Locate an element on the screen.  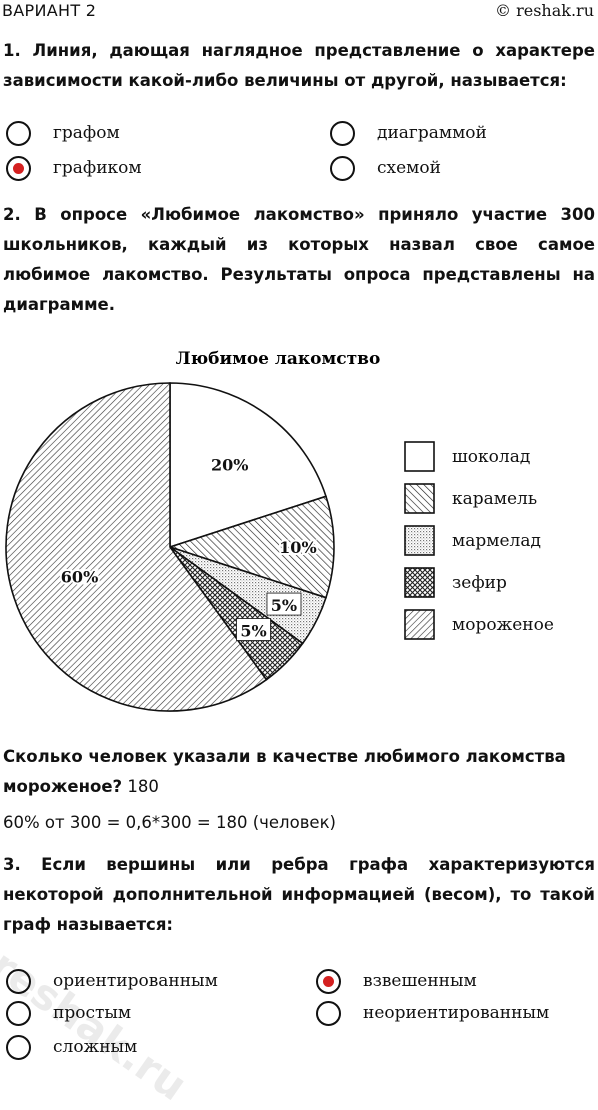
chart-title: Любимое лакомство is located at coordinates (278, 359).